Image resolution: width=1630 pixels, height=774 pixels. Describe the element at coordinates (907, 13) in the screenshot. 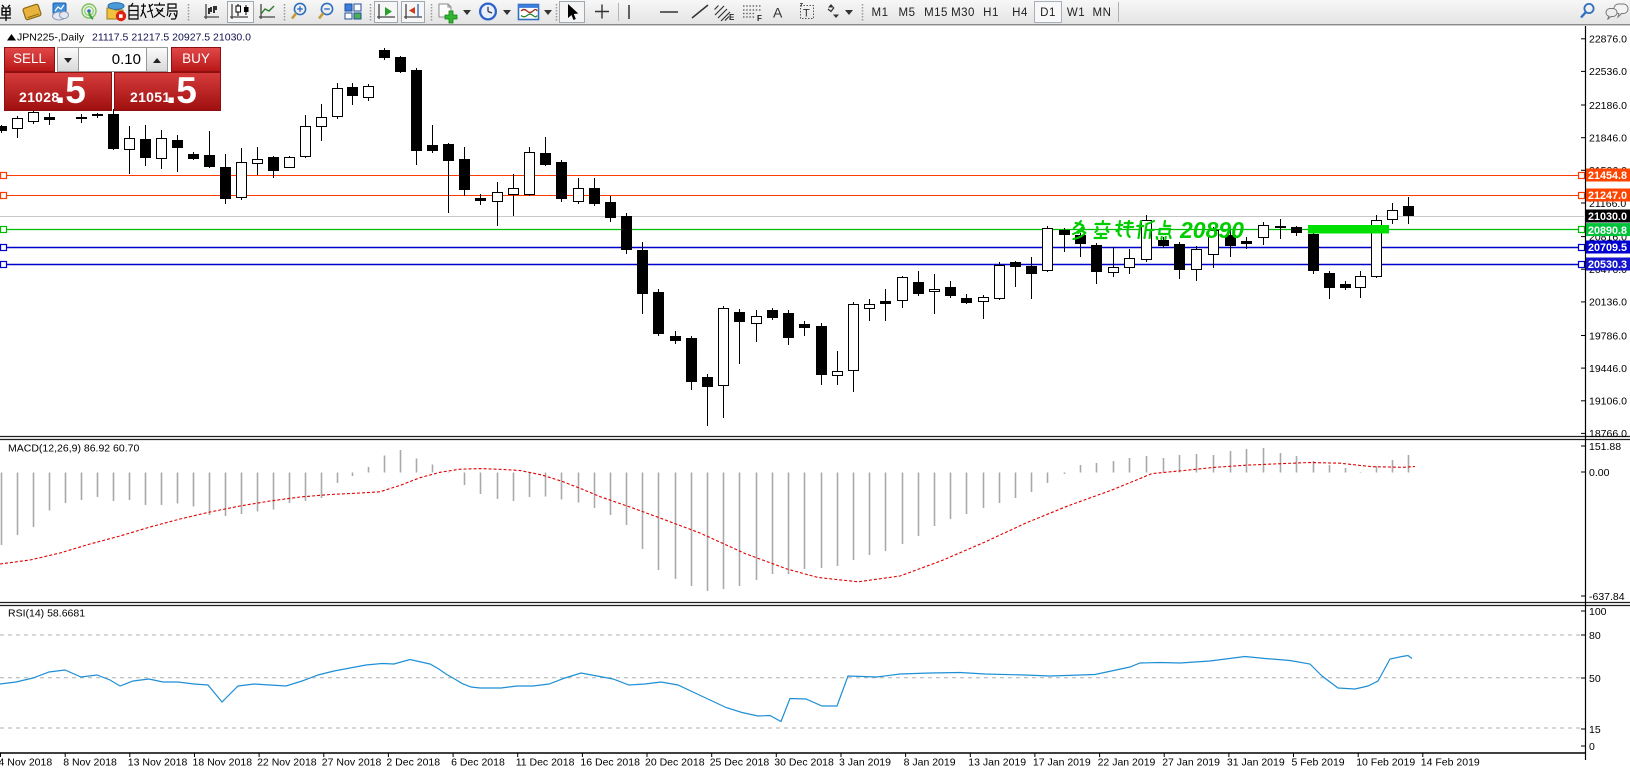

I see `svg-text: M5` at that location.